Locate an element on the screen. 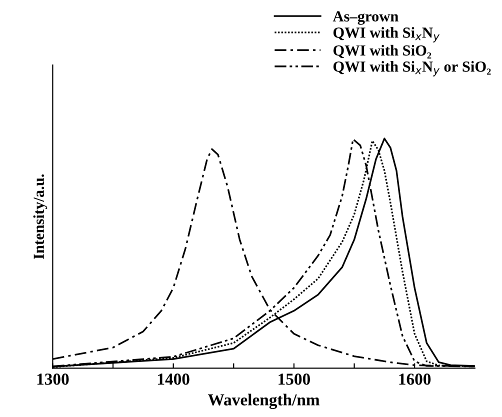 The width and height of the screenshot is (502, 417). y-axis-title: Intensity/a.u. is located at coordinates (40, 216).